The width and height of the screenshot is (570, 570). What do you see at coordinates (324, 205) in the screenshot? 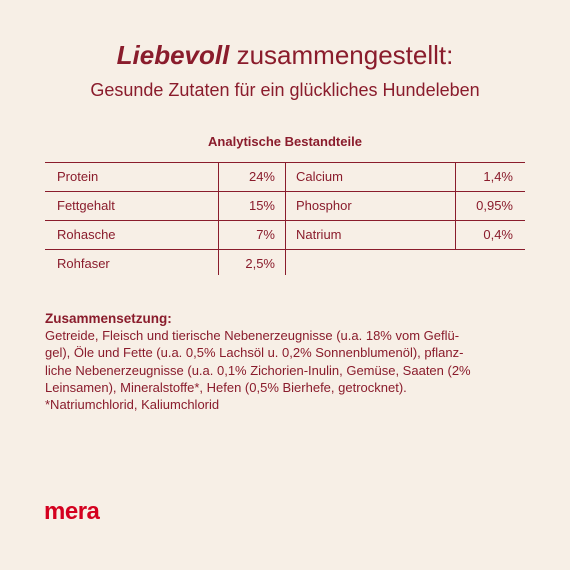
I see `table-cell: Phosphor` at bounding box center [324, 205].